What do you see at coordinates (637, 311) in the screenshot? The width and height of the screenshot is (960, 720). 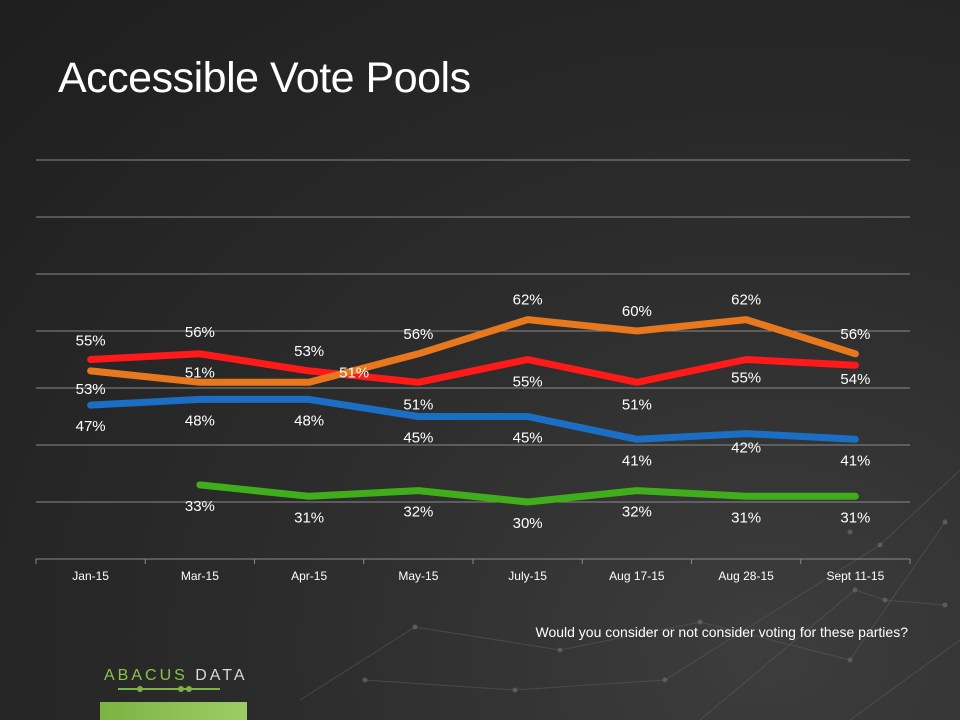 I see `data-label: 60%` at bounding box center [637, 311].